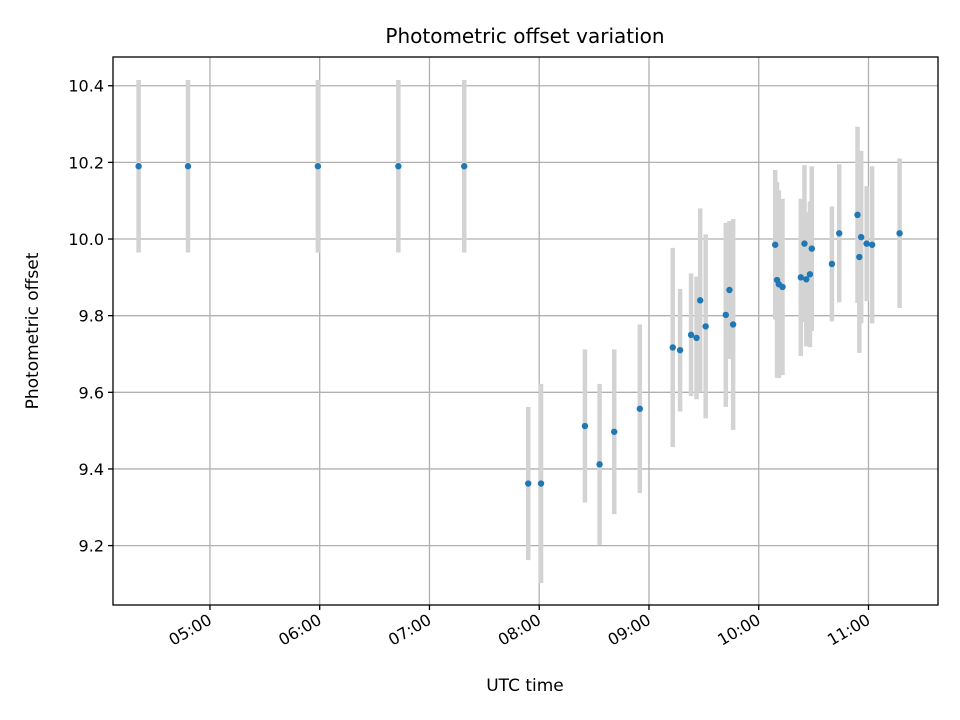 The width and height of the screenshot is (960, 720). What do you see at coordinates (524, 36) in the screenshot?
I see `chart-title: Photometric offset variation` at bounding box center [524, 36].